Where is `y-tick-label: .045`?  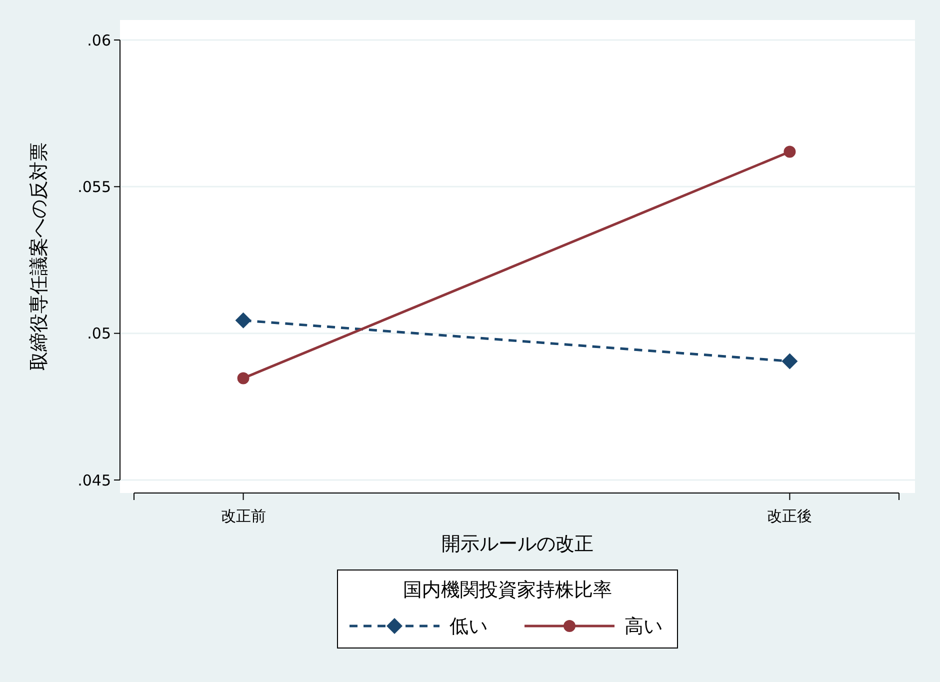 y-tick-label: .045 is located at coordinates (94, 480).